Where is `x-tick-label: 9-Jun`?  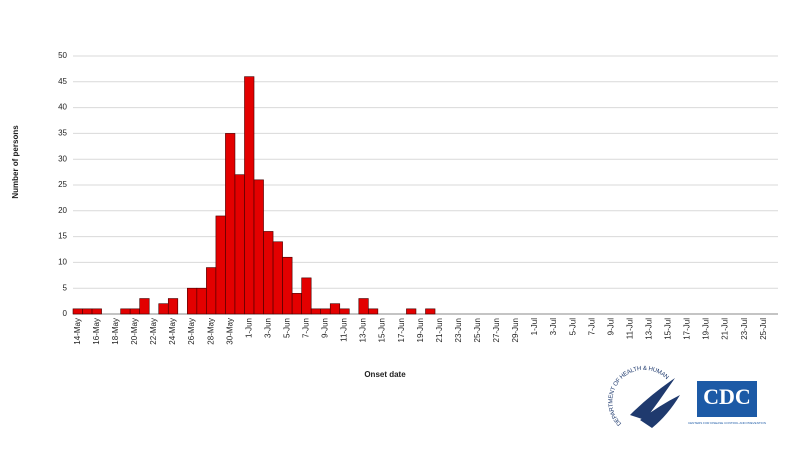 x-tick-label: 9-Jun is located at coordinates (325, 328).